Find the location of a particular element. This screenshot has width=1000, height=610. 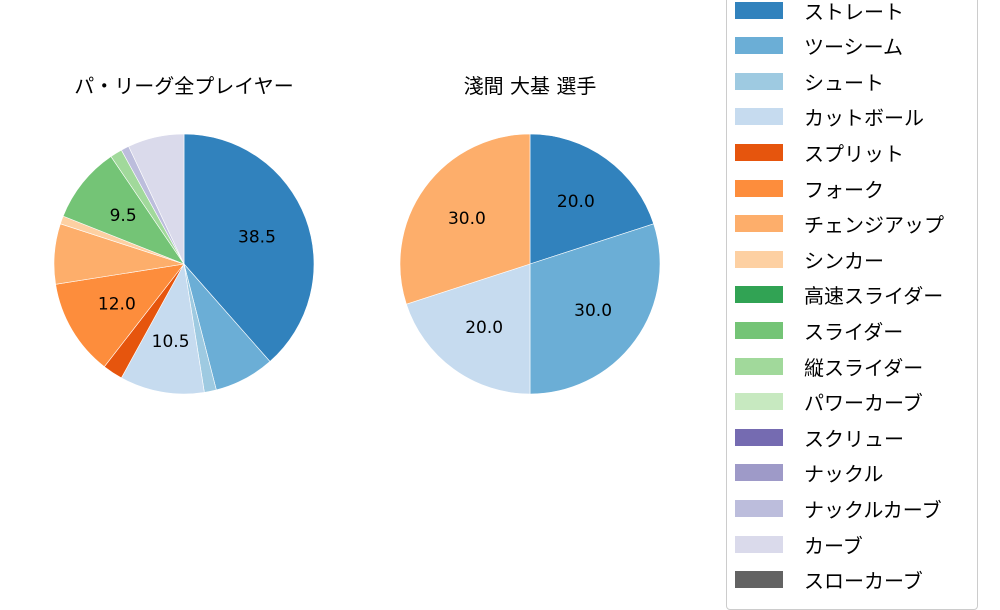

legend-item: パワーカーブ is located at coordinates (829, 403).